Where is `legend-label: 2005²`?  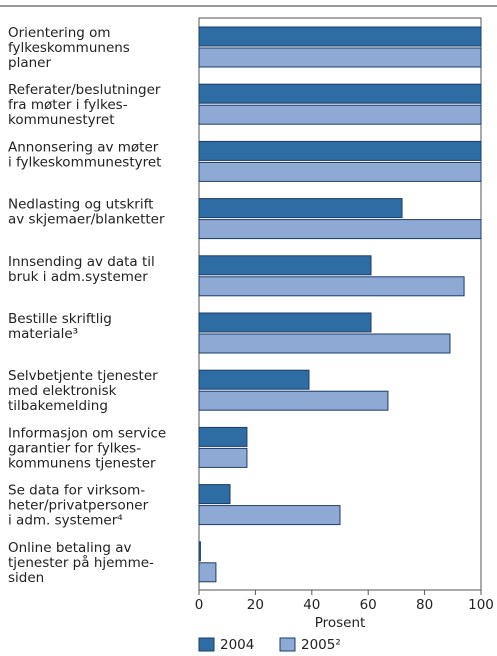 legend-label: 2005² is located at coordinates (321, 645).